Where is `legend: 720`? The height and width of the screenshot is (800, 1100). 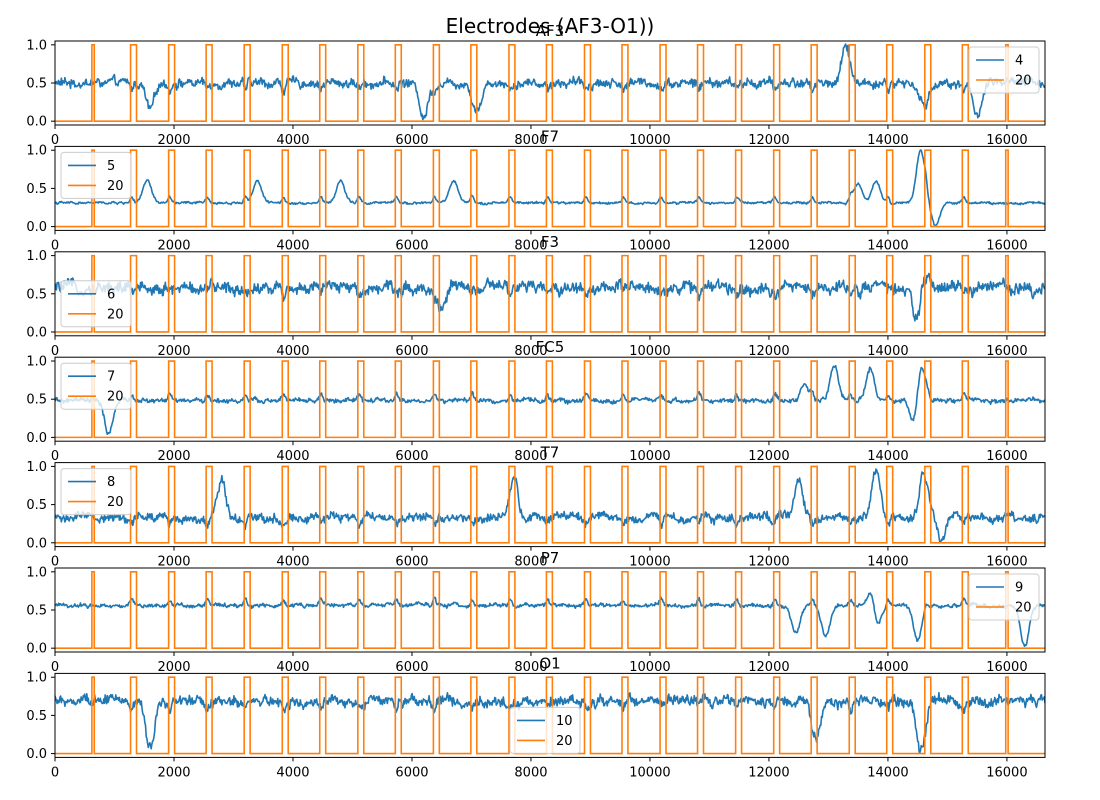
legend: 720 is located at coordinates (96, 386).